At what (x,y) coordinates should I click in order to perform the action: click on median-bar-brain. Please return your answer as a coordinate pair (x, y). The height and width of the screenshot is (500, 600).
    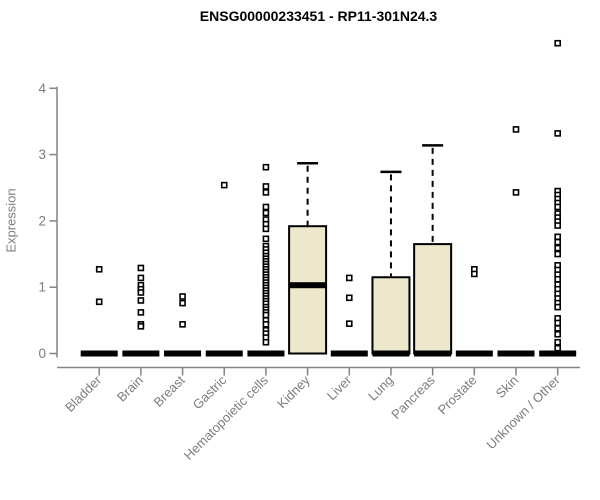
    Looking at the image, I should click on (141, 353).